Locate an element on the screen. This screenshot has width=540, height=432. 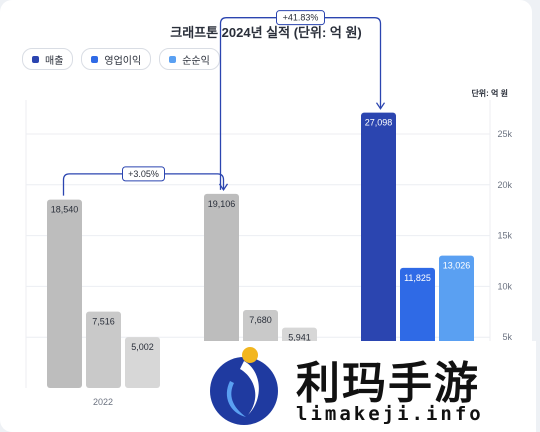
growth-badge-label: +3.05% is located at coordinates (143, 174).